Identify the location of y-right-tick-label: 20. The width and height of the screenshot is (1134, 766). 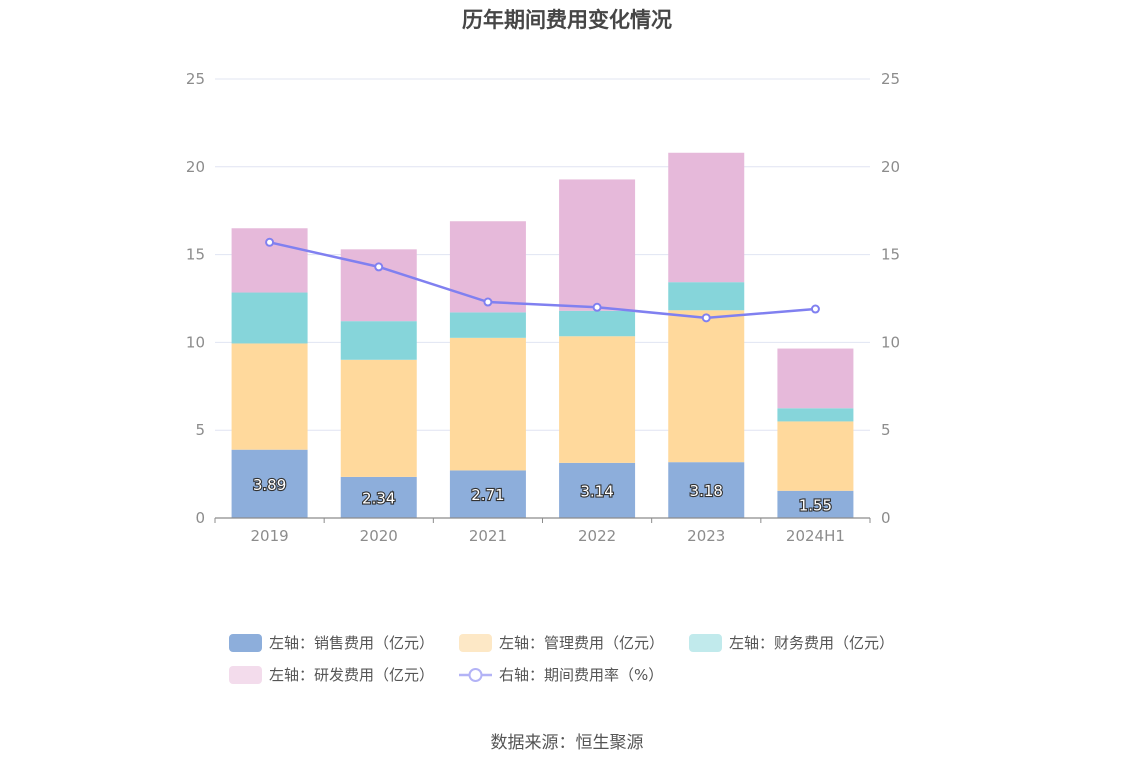
(890, 167).